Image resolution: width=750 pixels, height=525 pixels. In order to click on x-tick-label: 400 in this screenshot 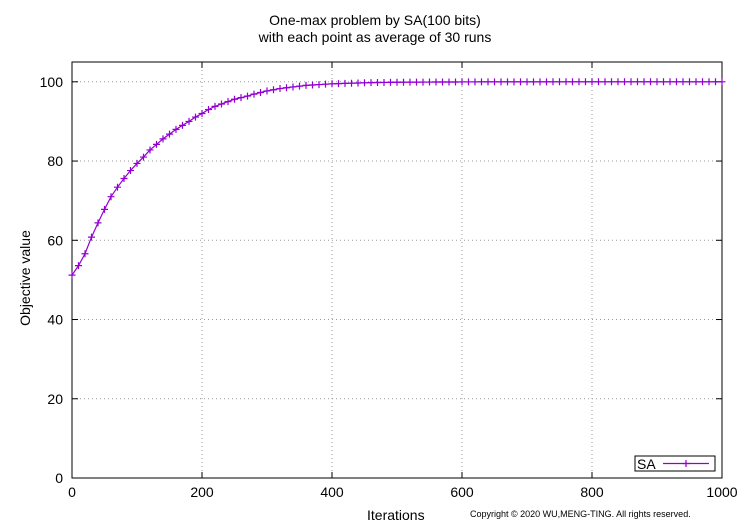, I will do `click(332, 492)`.